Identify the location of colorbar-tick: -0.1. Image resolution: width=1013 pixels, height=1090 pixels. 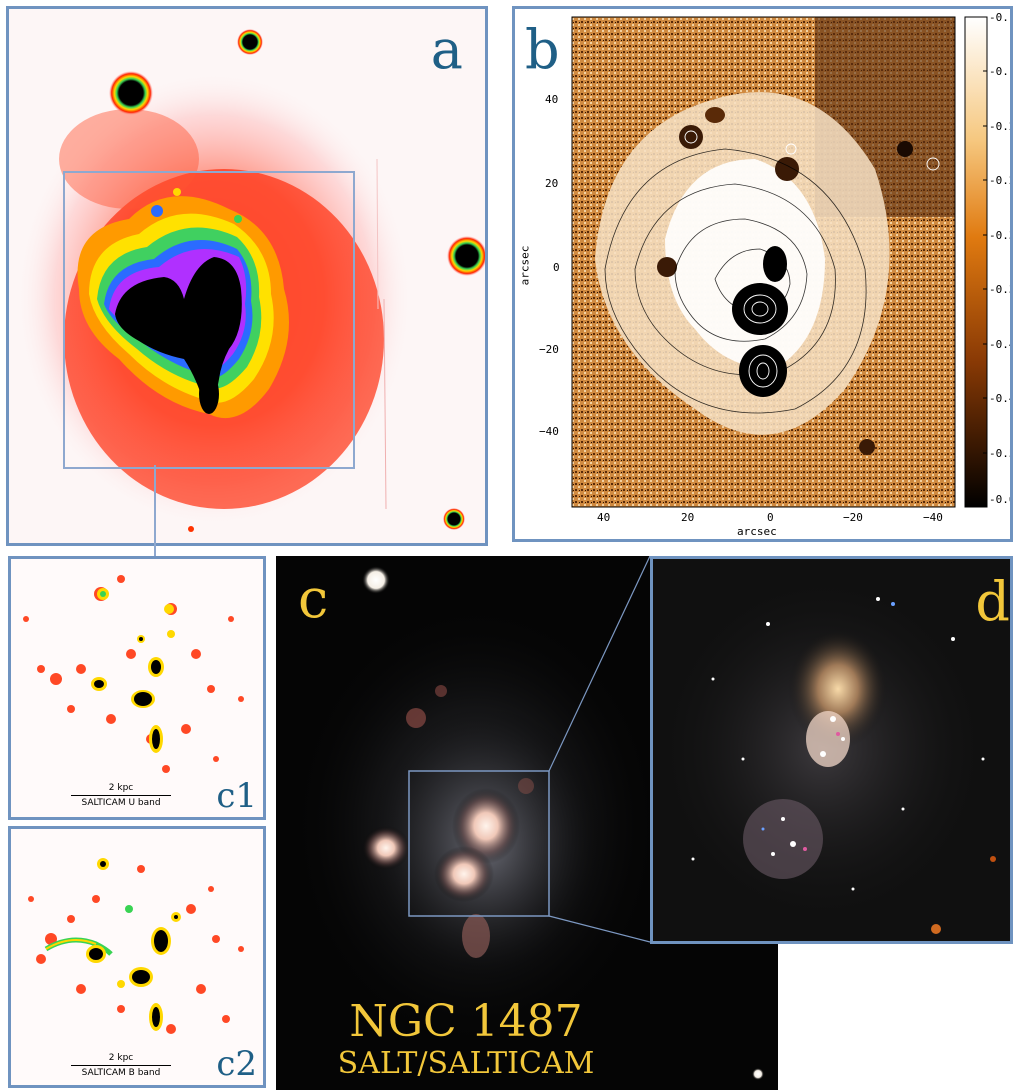
(1001, 17).